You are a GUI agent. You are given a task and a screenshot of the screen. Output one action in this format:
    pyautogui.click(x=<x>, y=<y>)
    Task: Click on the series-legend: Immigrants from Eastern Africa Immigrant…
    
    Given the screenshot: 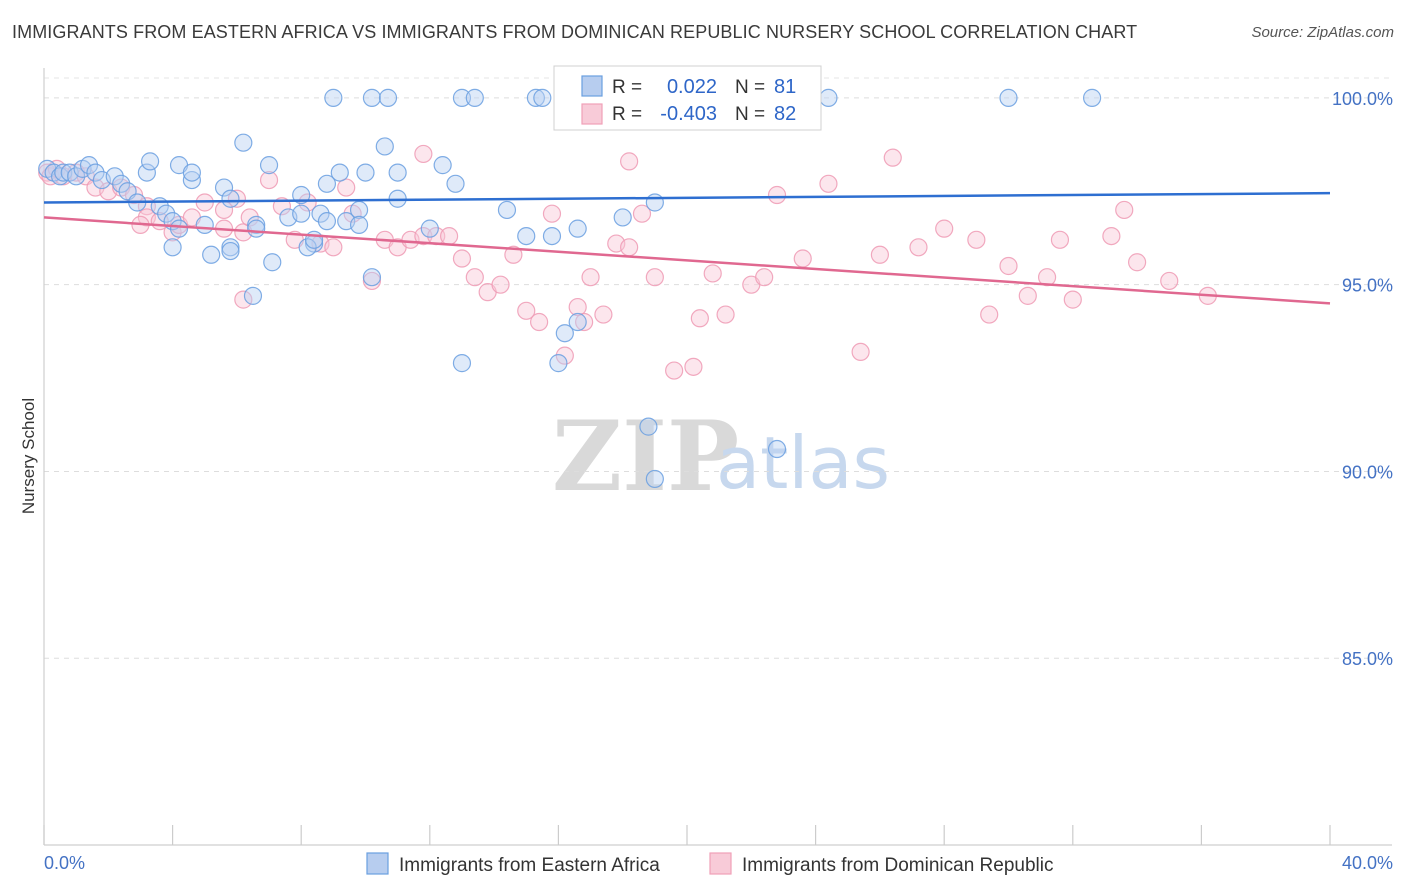 What is the action you would take?
    pyautogui.click(x=710, y=864)
    